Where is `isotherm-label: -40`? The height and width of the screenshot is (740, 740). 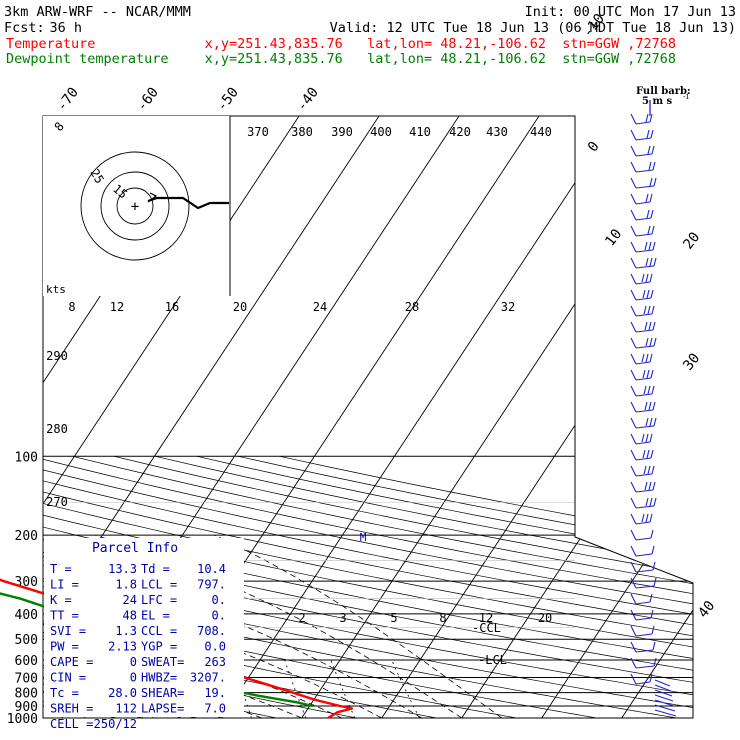
isotherm-label: -40 is located at coordinates (308, 100).